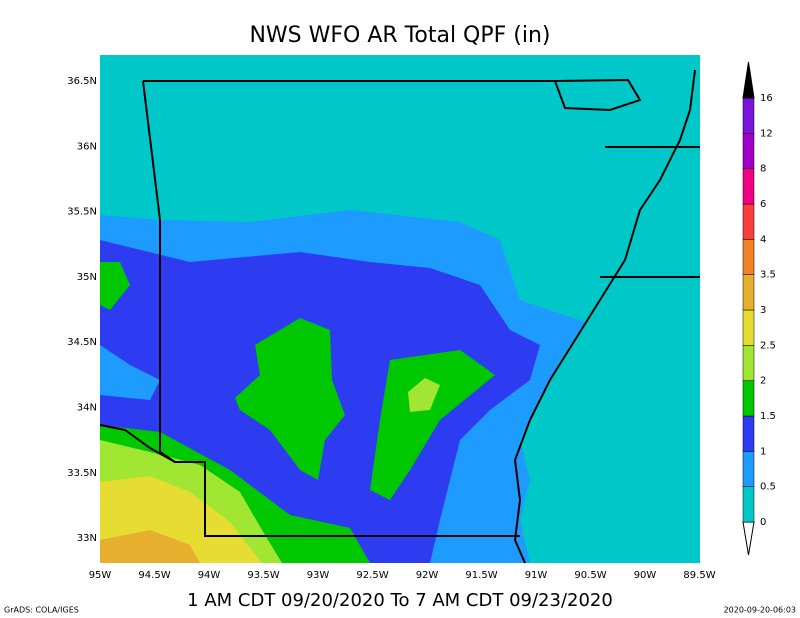  What do you see at coordinates (763, 204) in the screenshot?
I see `colorbar-label: 6` at bounding box center [763, 204].